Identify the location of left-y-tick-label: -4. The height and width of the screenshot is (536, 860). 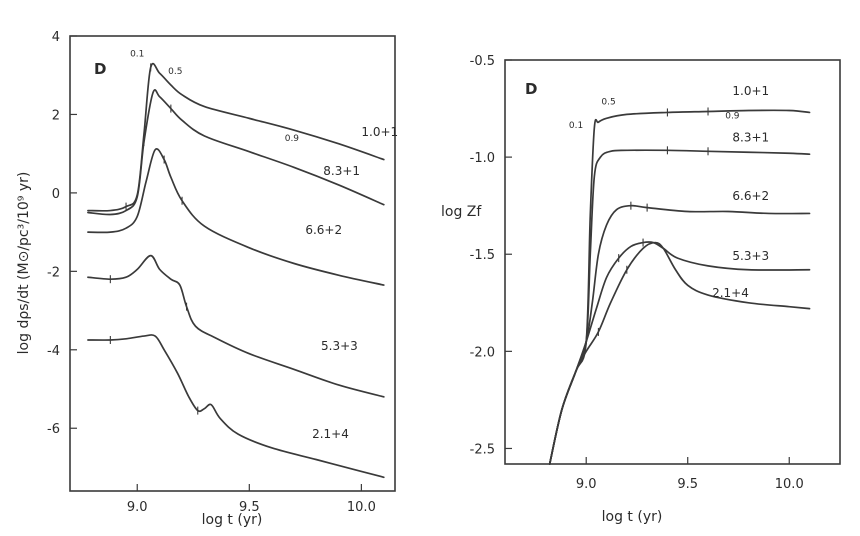
(53, 351).